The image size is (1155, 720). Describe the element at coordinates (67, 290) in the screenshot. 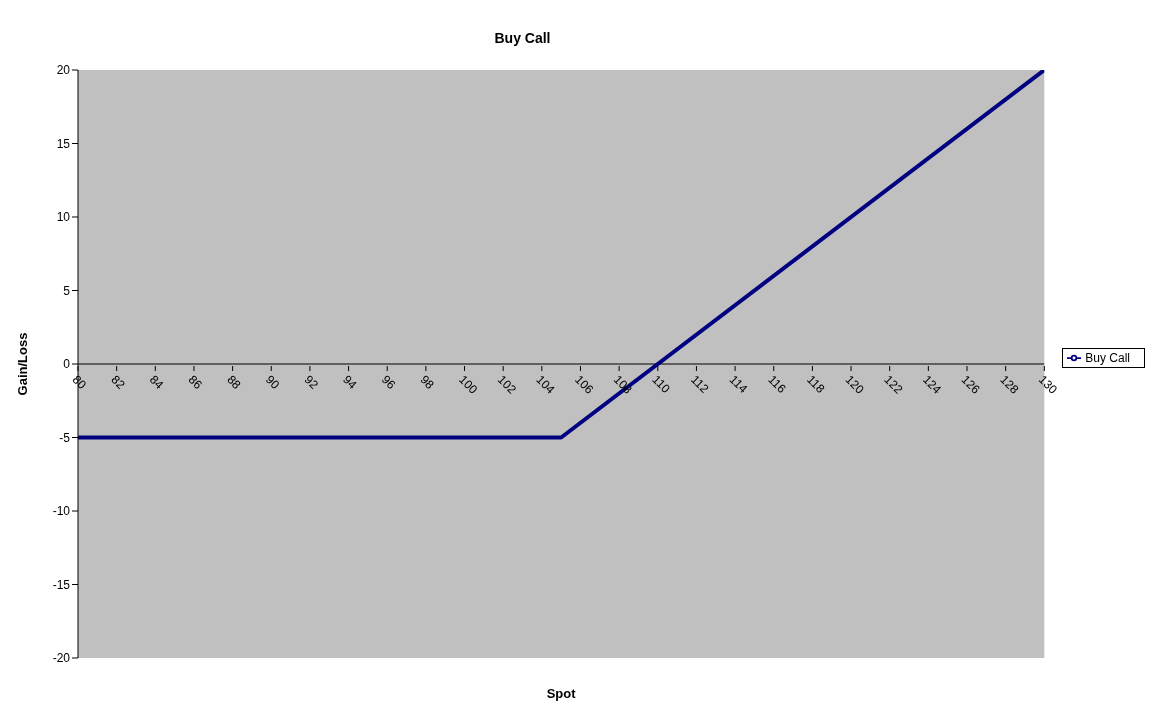

I see `y-tick-label: 5` at that location.